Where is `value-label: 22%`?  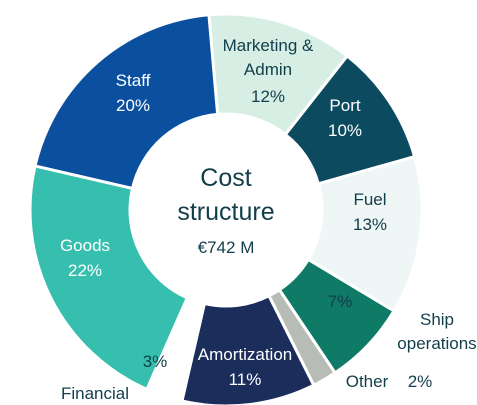 value-label: 22% is located at coordinates (85, 270).